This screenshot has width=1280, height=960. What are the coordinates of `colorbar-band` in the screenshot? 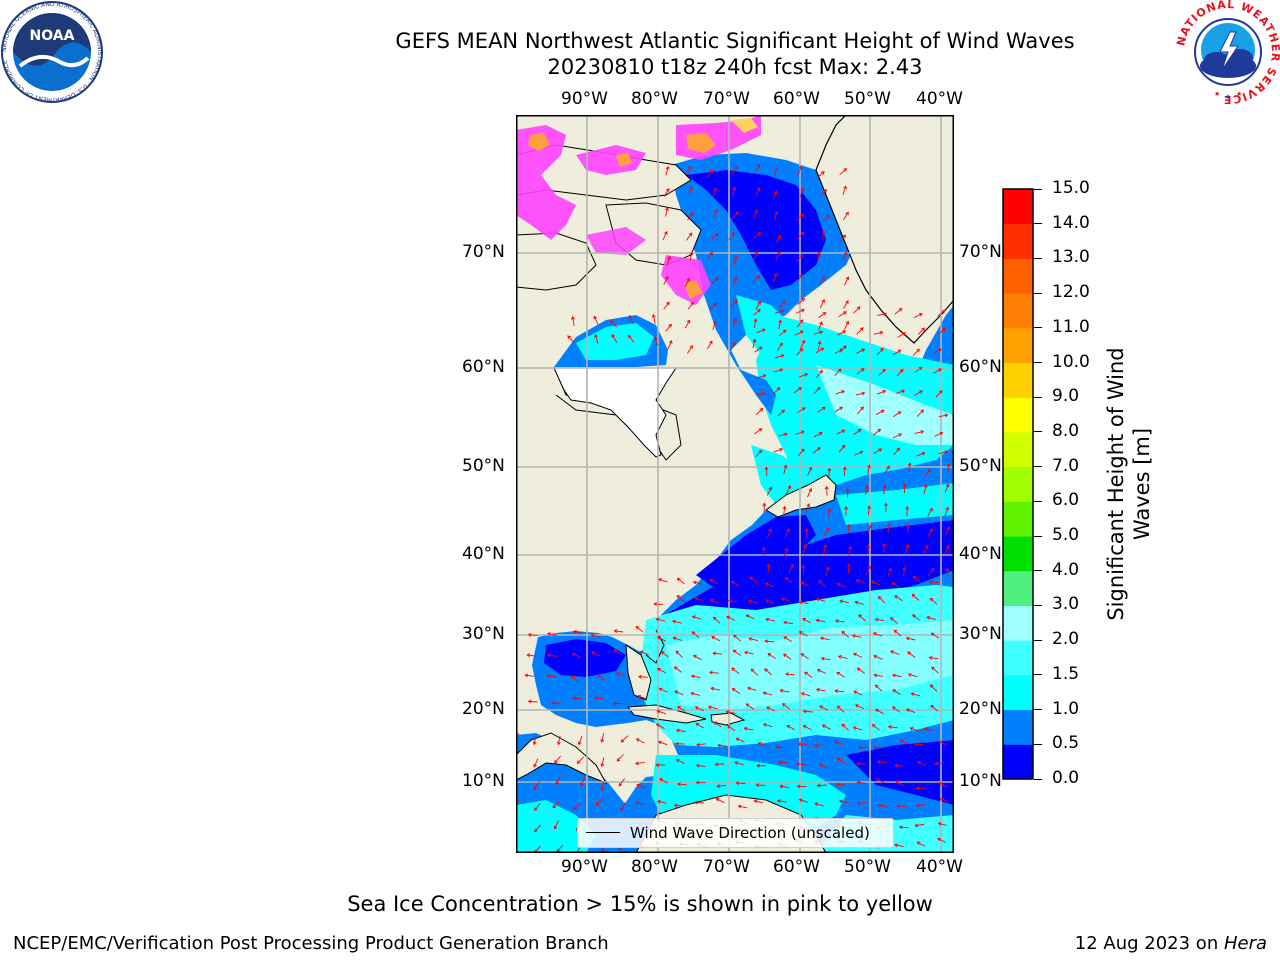 It's located at (1018, 276).